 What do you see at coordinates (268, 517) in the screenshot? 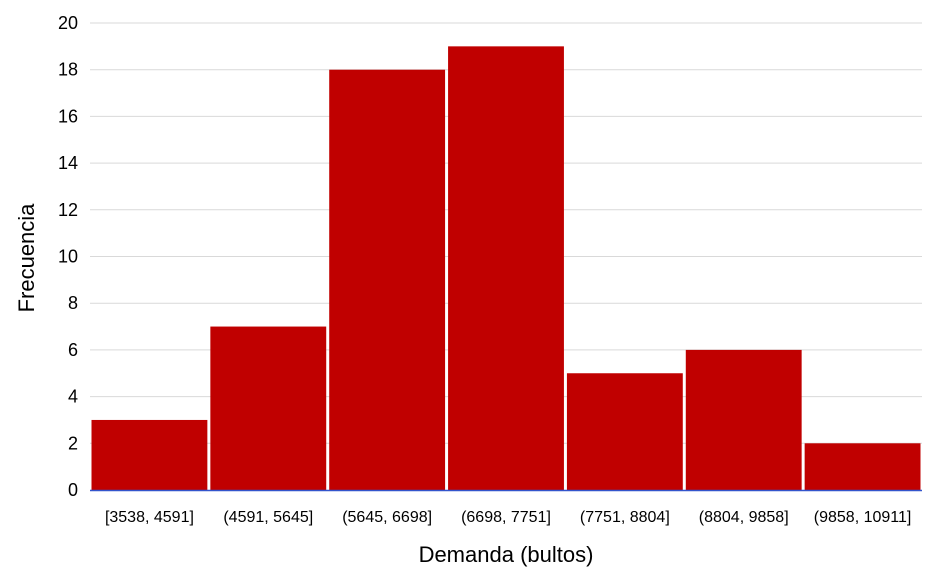
I see `x-tick-label: (4591, 5645]` at bounding box center [268, 517].